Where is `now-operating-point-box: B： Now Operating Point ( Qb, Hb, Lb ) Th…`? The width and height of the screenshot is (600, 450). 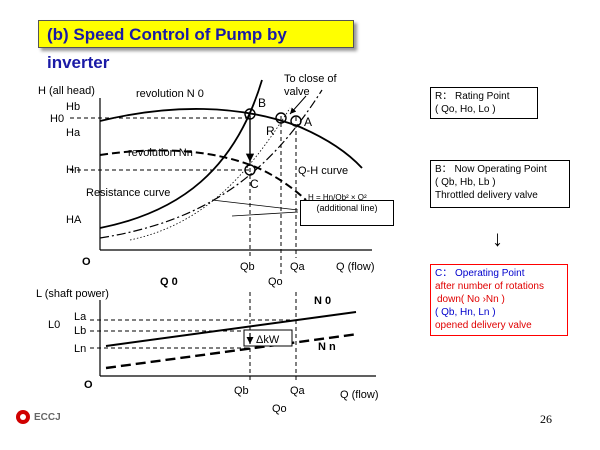 now-operating-point-box: B： Now Operating Point ( Qb, Hb, Lb ) Th… is located at coordinates (500, 184).